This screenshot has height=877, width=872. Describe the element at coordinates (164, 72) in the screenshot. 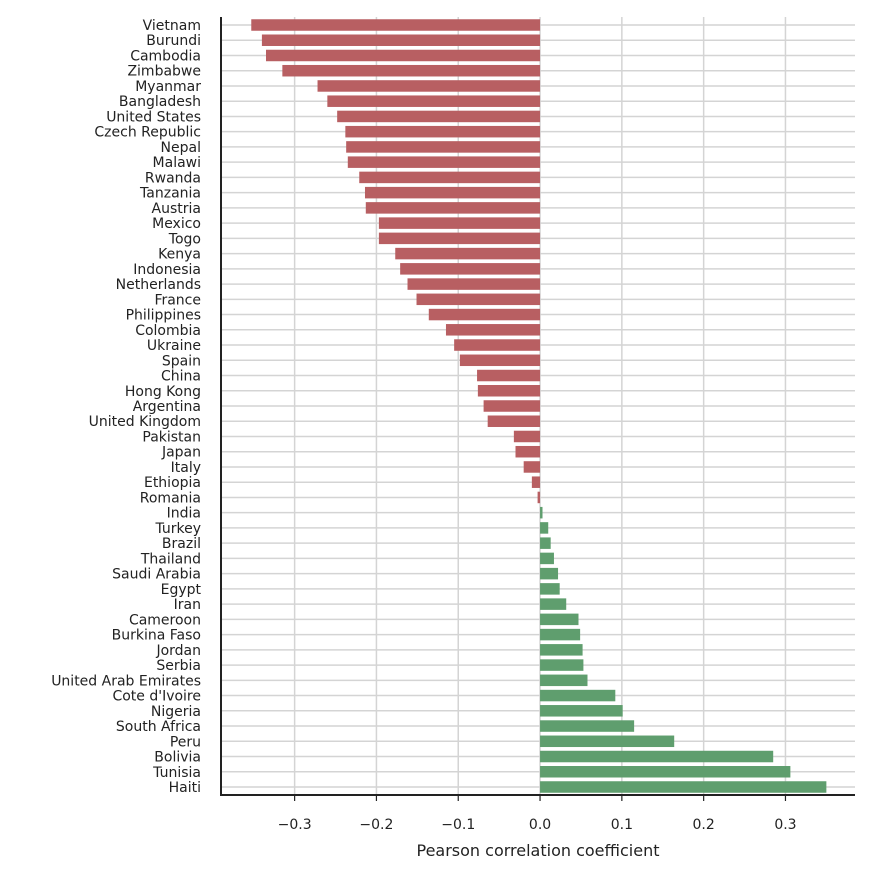

I see `y-tick-label: Zimbabwe` at that location.